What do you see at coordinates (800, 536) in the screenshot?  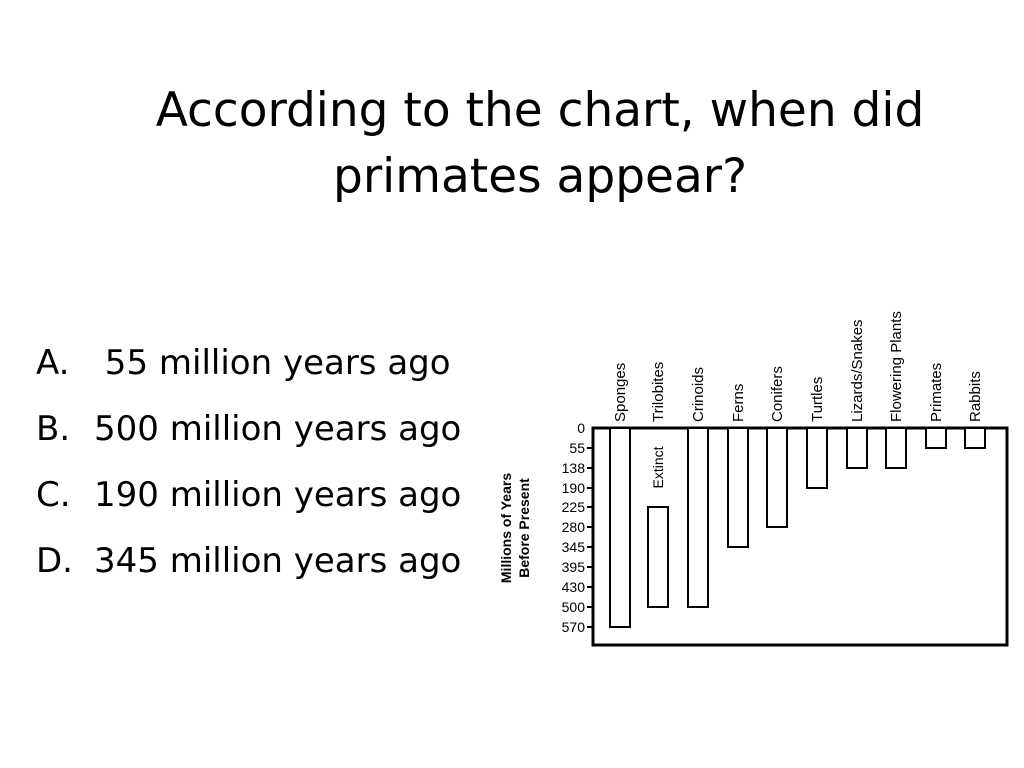 I see `chart-frame` at bounding box center [800, 536].